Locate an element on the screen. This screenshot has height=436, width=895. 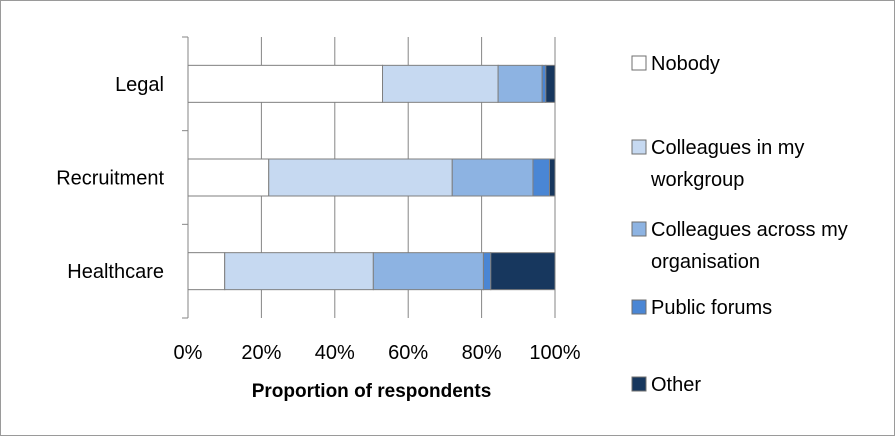
legend-swatch-nobody is located at coordinates (639, 63).